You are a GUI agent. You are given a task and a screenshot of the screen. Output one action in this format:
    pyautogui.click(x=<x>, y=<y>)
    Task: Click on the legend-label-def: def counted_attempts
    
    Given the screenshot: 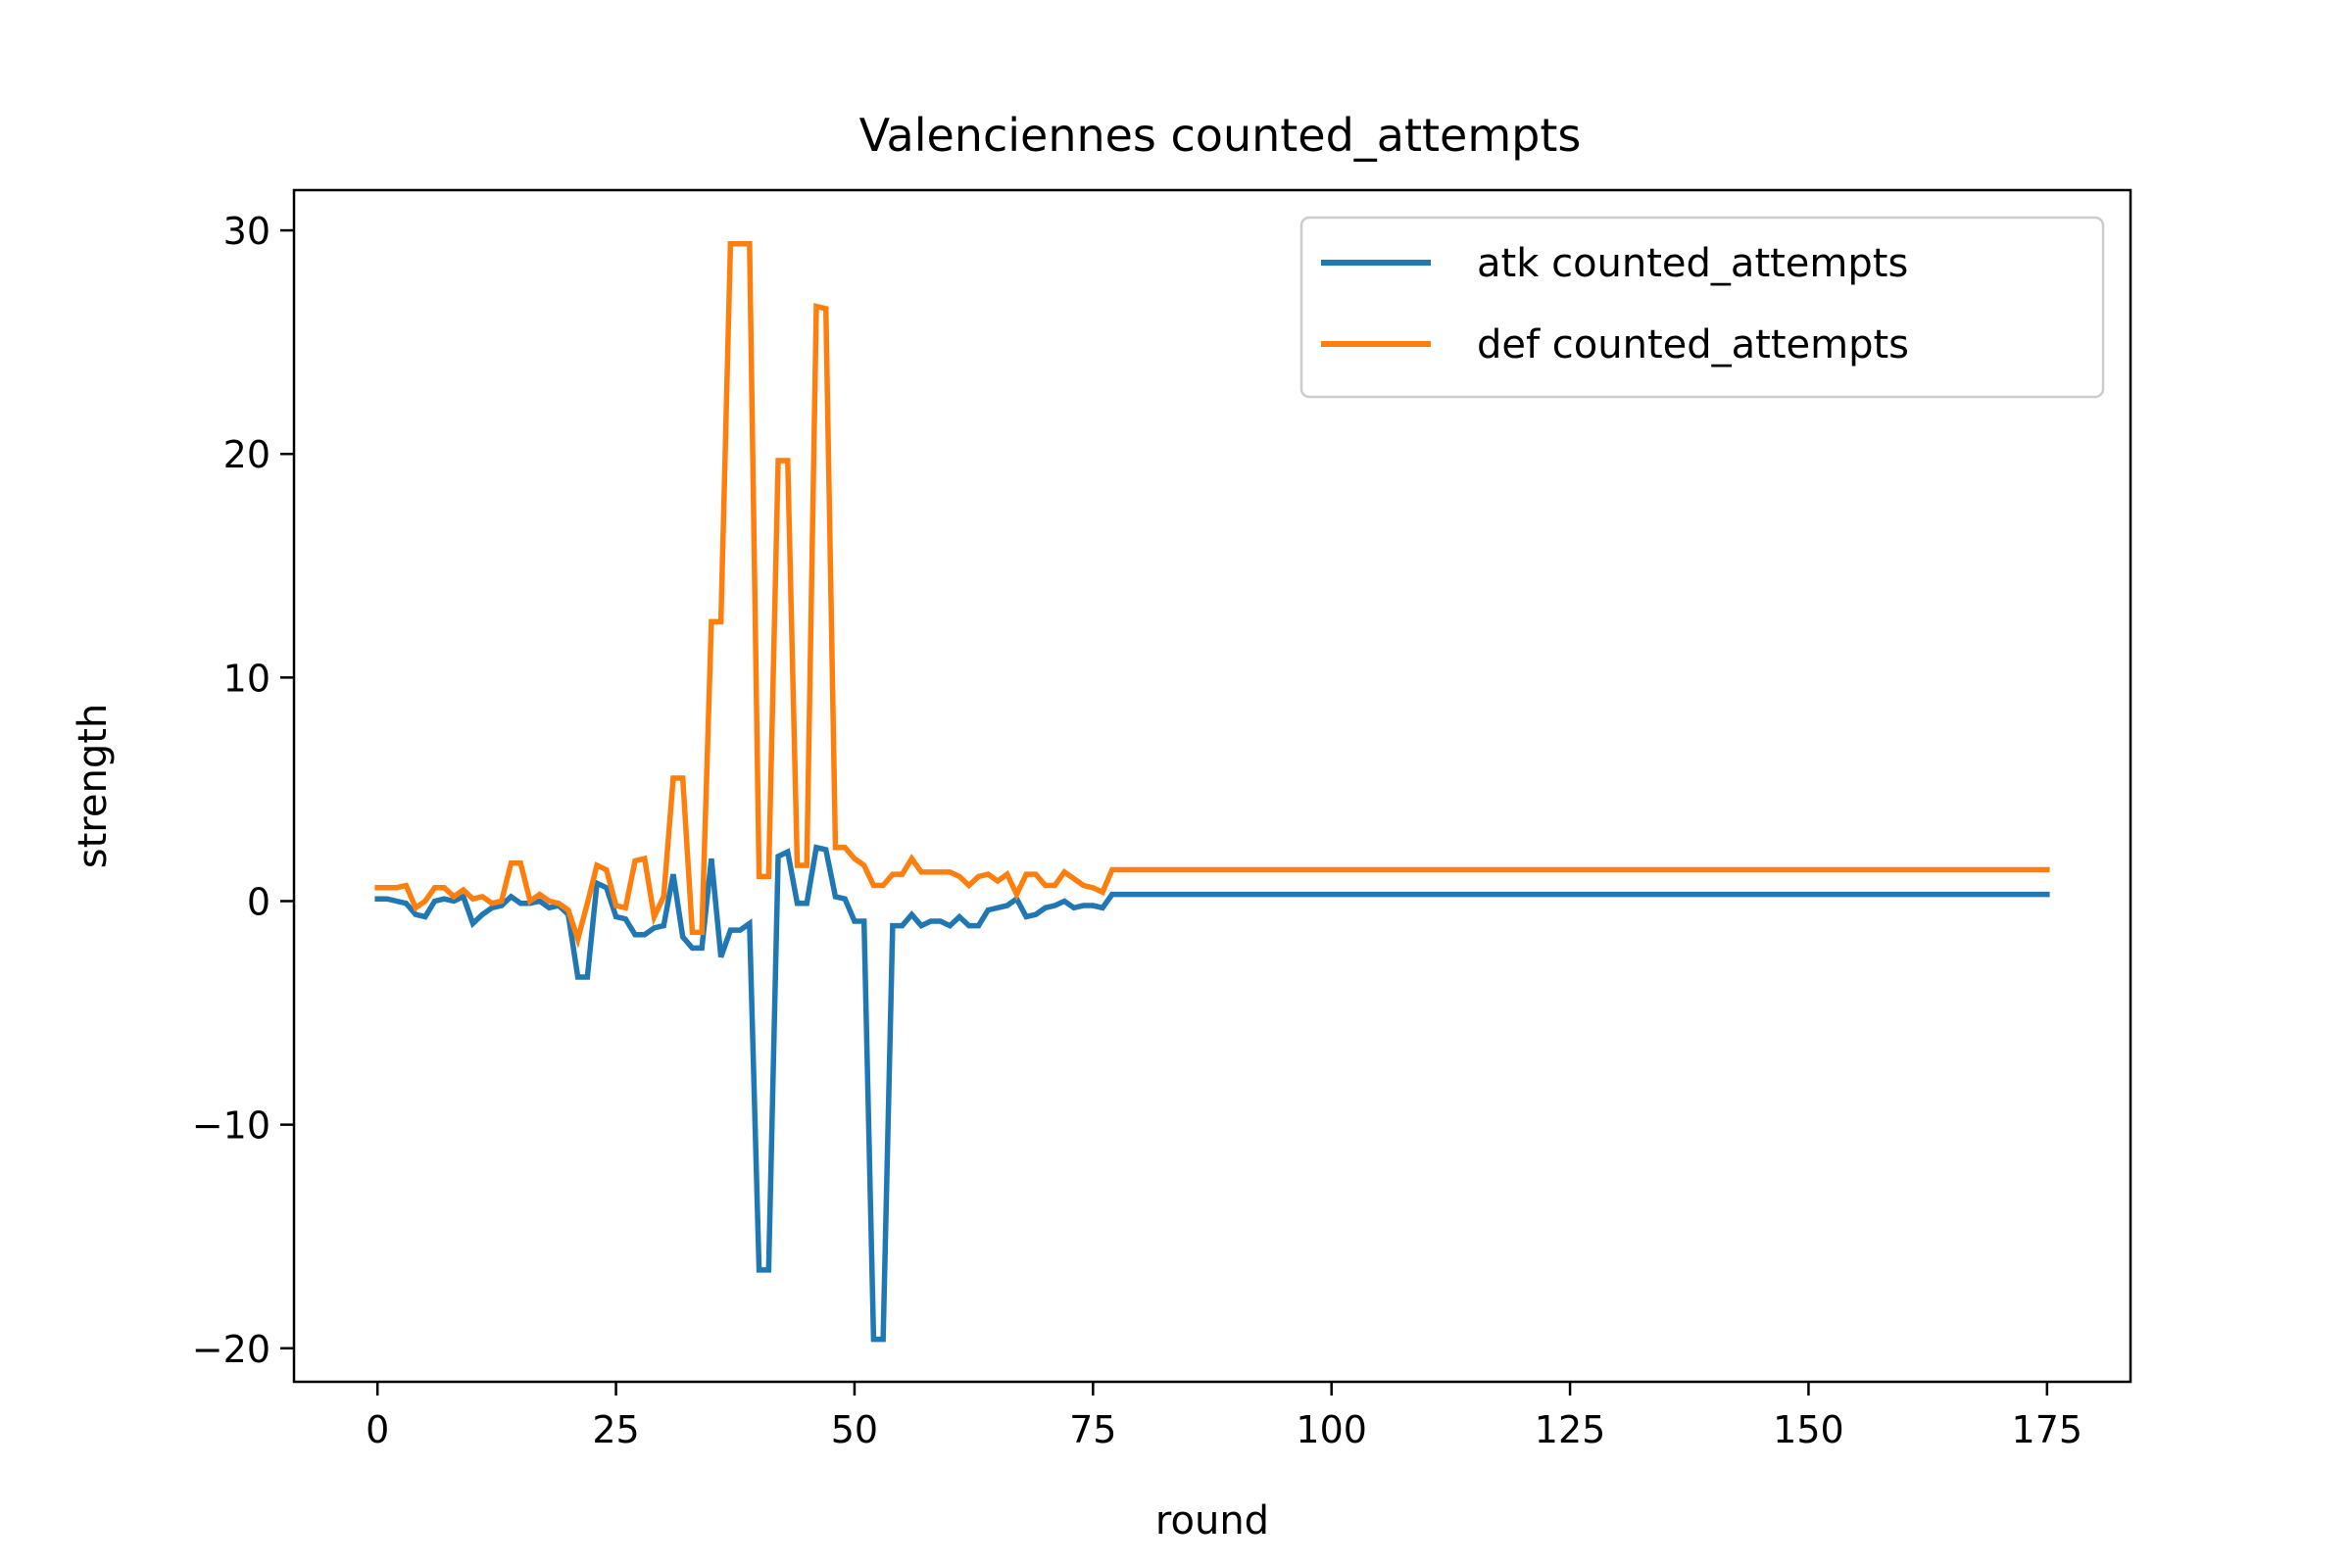 What is the action you would take?
    pyautogui.click(x=1693, y=345)
    